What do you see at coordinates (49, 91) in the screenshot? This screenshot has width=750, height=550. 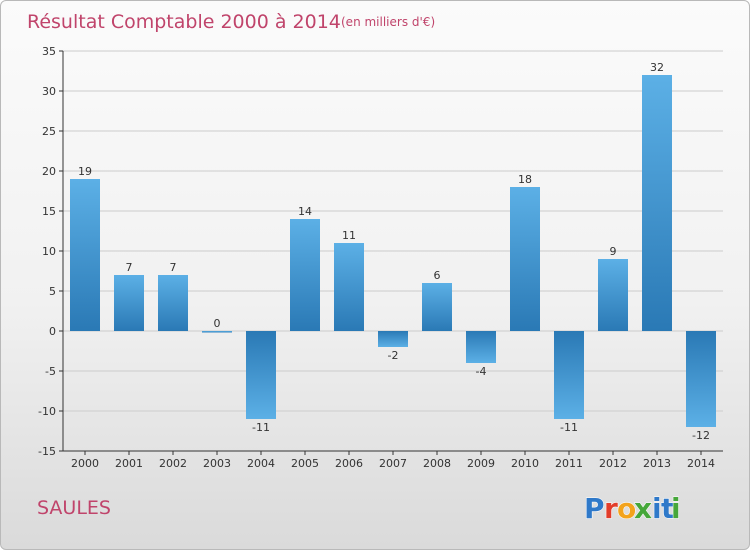 I see `y-tick-label: 30` at bounding box center [49, 91].